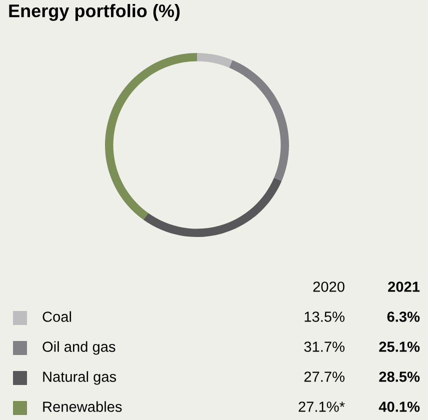 This screenshot has width=428, height=420. What do you see at coordinates (399, 407) in the screenshot?
I see `data-label: 40.1%` at bounding box center [399, 407].